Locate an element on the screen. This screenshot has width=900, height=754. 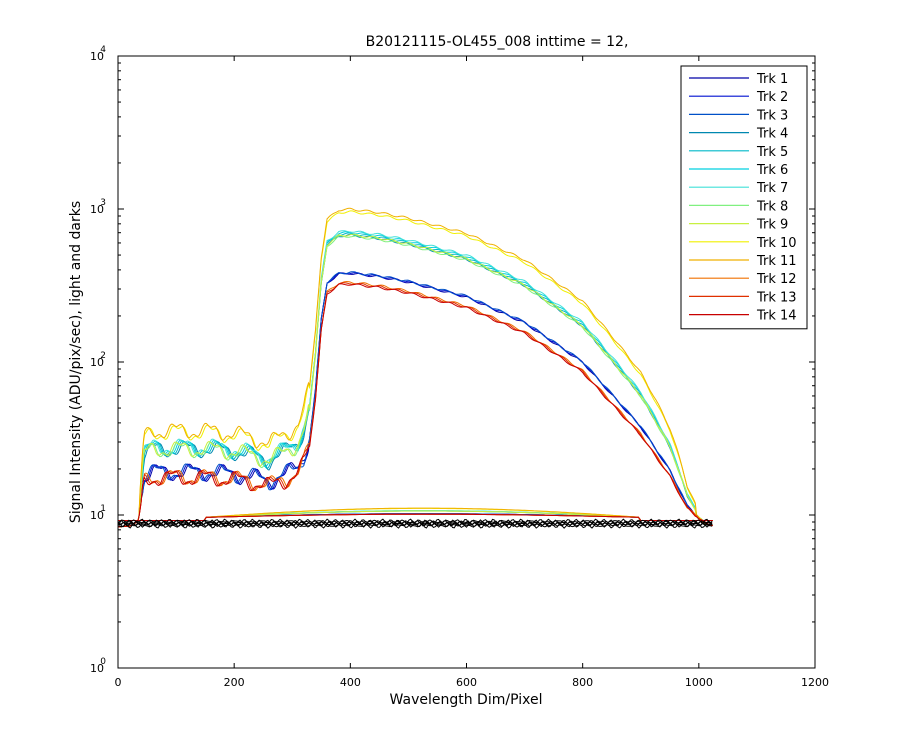
x-axis-label: Wavelength Dim/Pixel is located at coordinates (466, 700).